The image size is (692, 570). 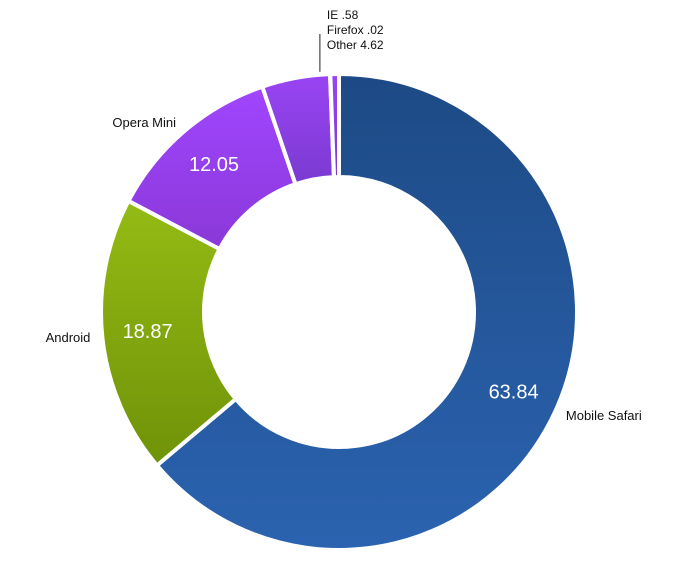 I want to click on category-label-android: Android, so click(x=68, y=337).